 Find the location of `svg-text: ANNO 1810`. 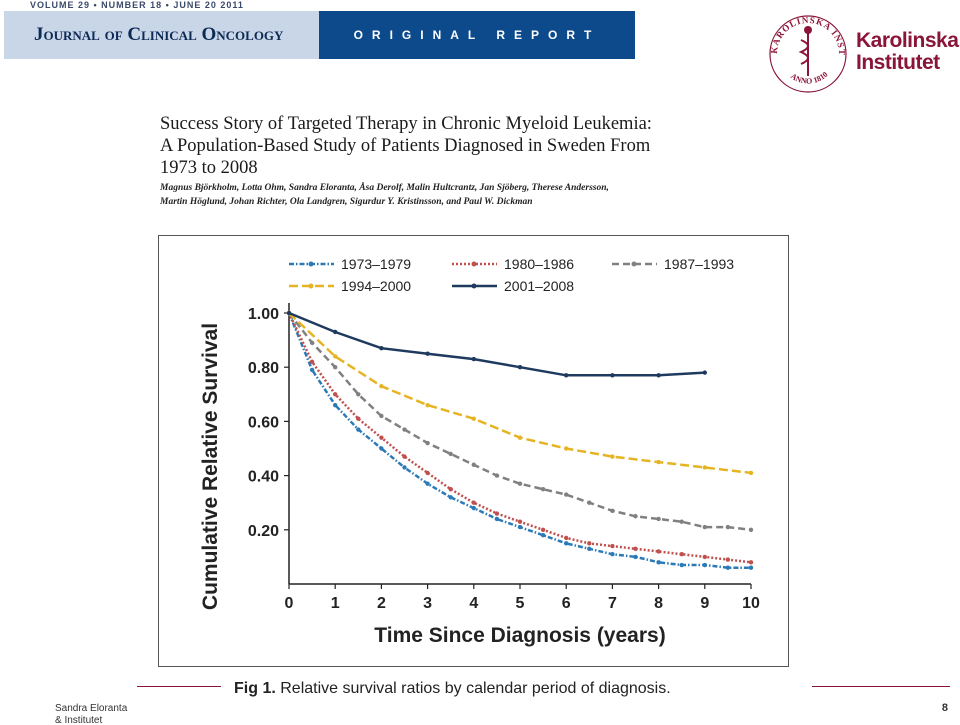

svg-text: ANNO 1810 is located at coordinates (809, 78).